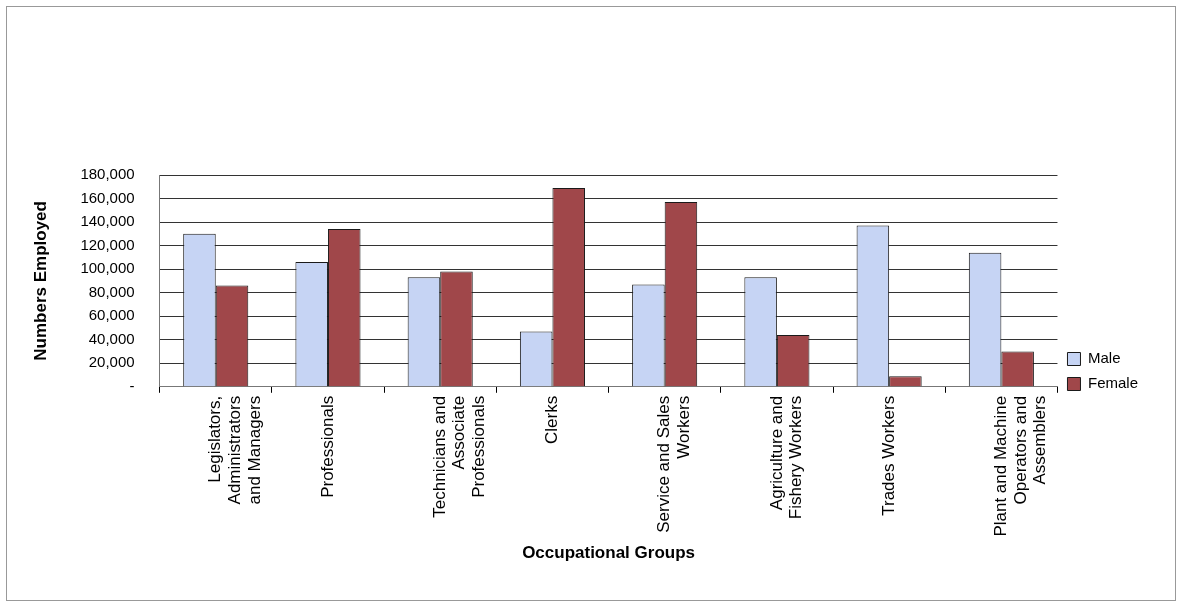  What do you see at coordinates (888, 455) in the screenshot?
I see `x-tick-label: Trades Workers` at bounding box center [888, 455].